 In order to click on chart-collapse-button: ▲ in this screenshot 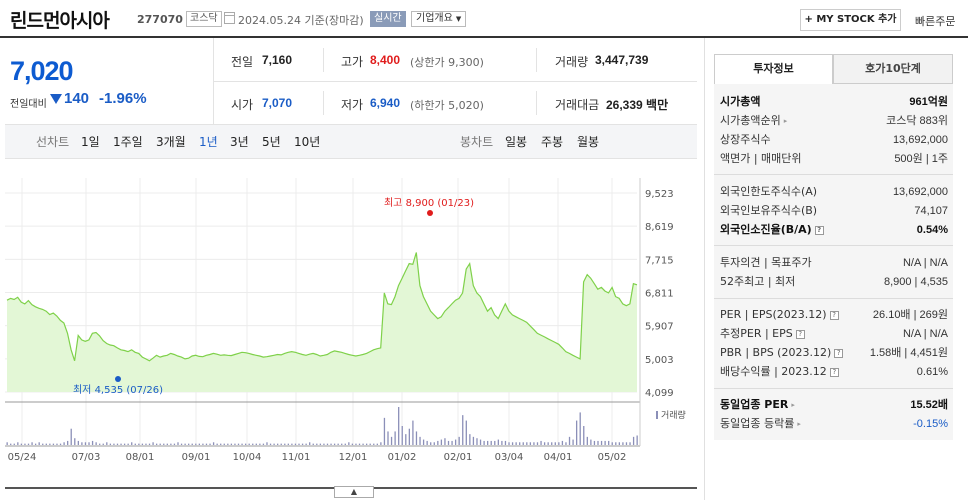, I will do `click(354, 492)`.